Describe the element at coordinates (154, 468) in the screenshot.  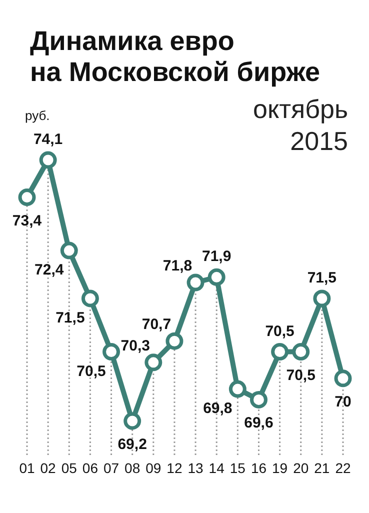
I see `x-tick-label: 09` at that location.